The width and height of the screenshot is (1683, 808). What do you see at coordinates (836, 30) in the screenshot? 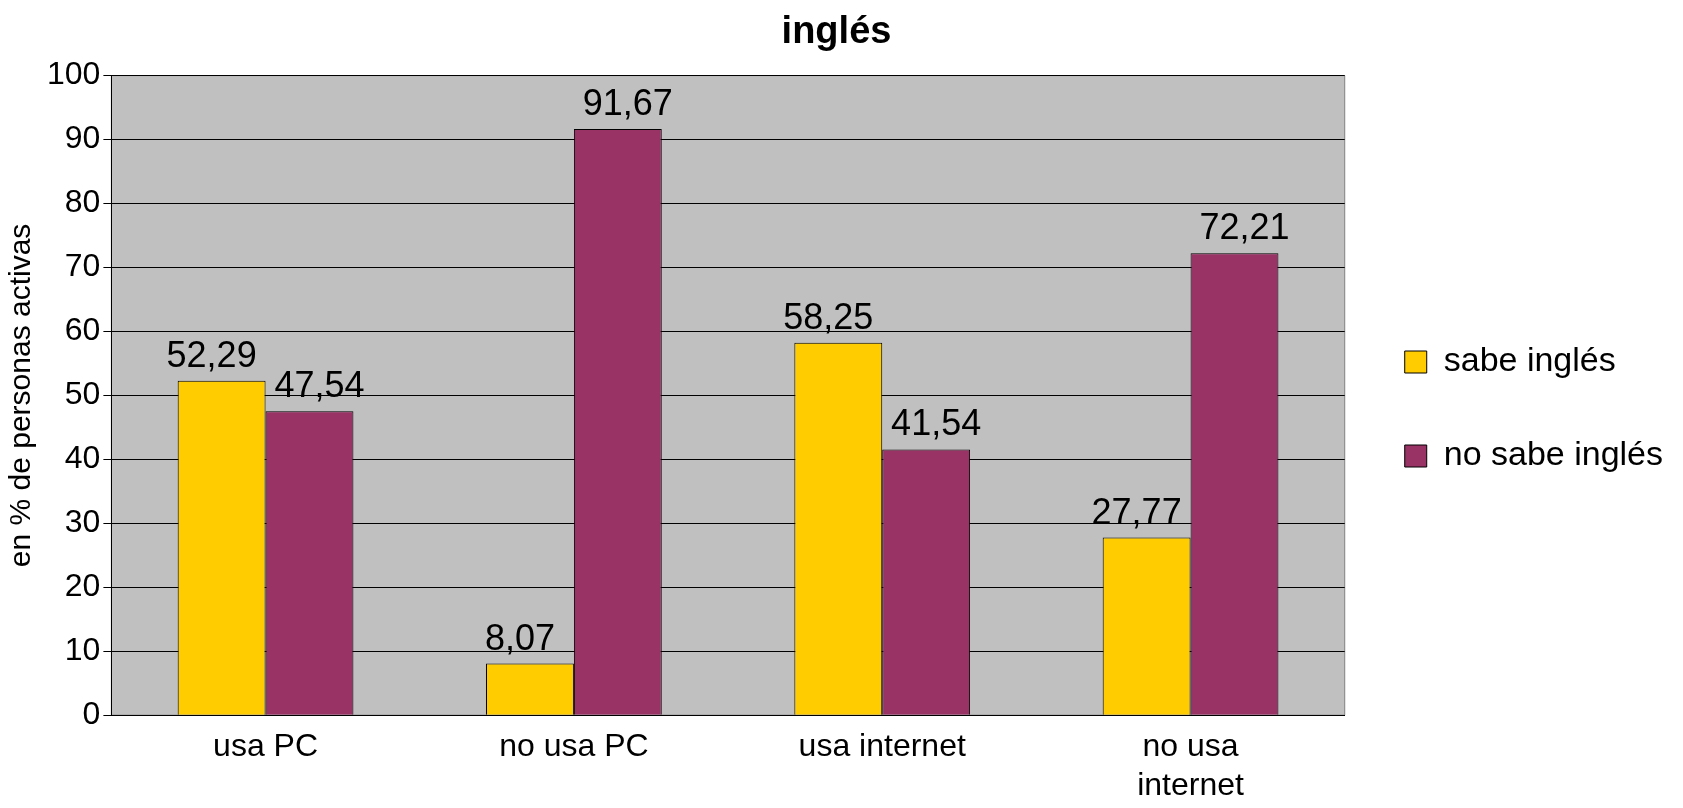
I see `chart-title: inglés` at bounding box center [836, 30].